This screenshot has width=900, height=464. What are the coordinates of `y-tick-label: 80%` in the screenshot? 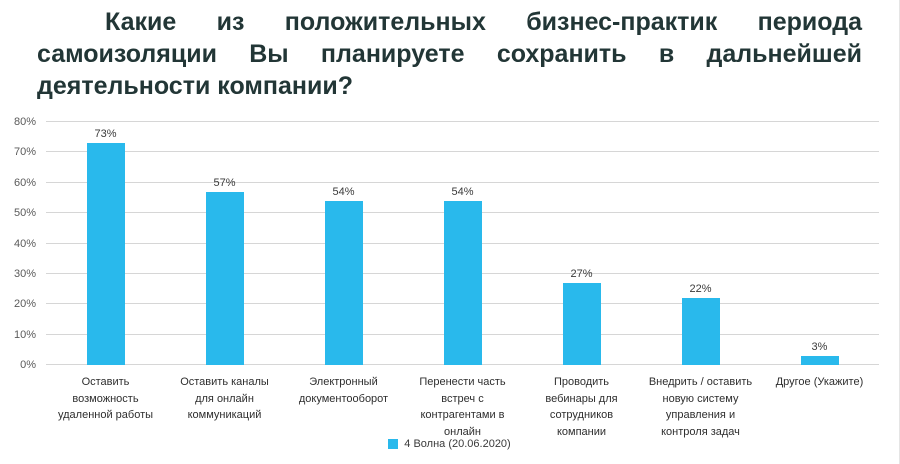 It's located at (24, 122).